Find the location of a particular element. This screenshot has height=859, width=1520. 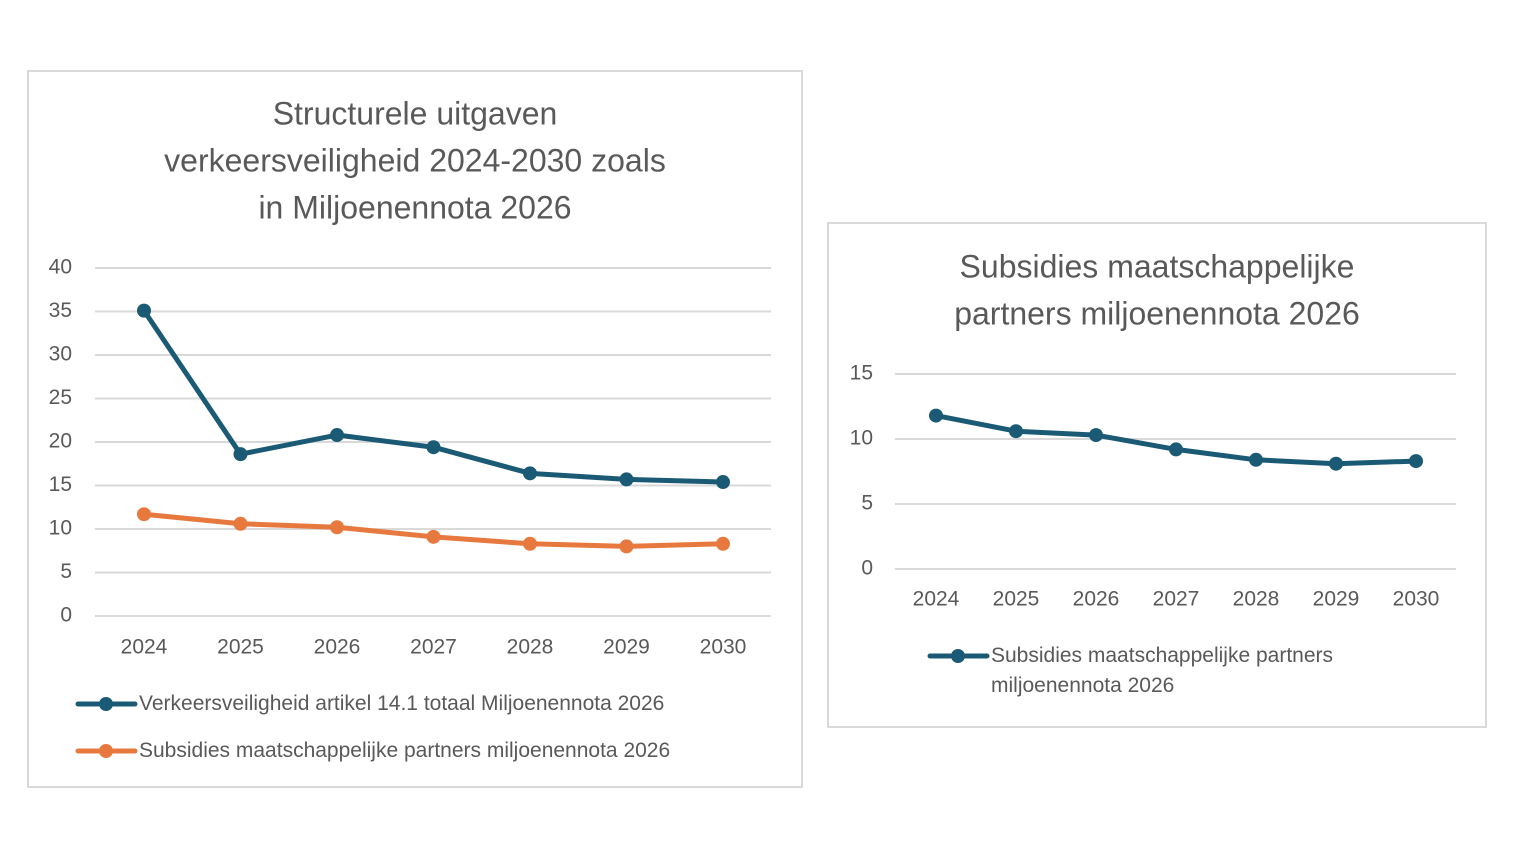

y-tick-label: 40 is located at coordinates (60, 267).